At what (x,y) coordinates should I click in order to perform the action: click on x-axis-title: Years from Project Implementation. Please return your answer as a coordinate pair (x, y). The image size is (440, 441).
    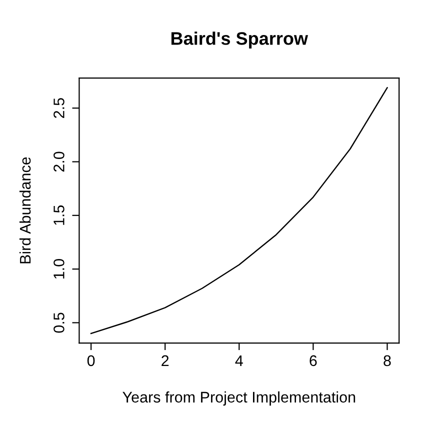
    Looking at the image, I should click on (239, 398).